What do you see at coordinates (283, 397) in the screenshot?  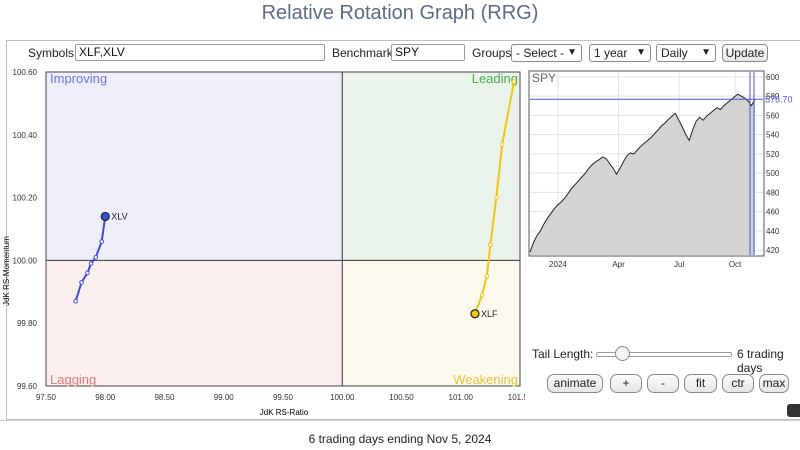 I see `x-tick-label: 99.50` at bounding box center [283, 397].